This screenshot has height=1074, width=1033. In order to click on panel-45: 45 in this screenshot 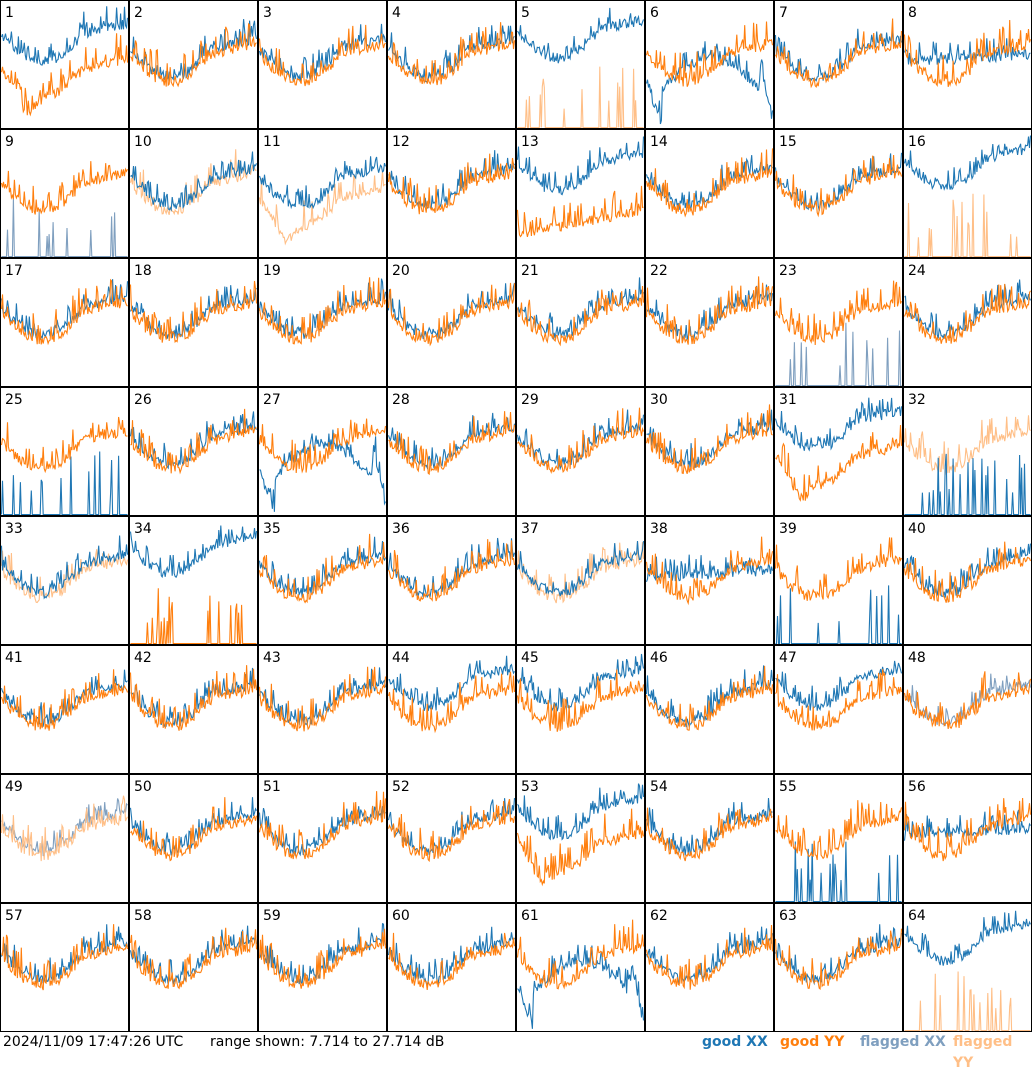, I will do `click(580, 709)`.